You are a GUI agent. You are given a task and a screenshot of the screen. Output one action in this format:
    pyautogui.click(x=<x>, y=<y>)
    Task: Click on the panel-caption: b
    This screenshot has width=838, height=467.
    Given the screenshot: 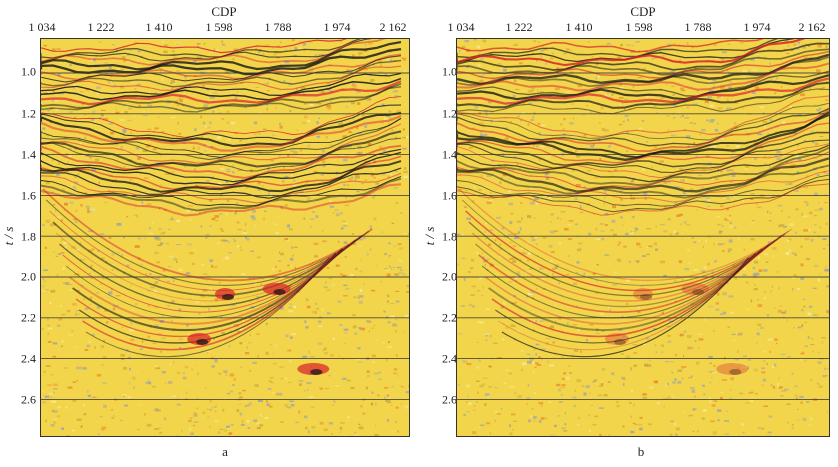 What is the action you would take?
    pyautogui.click(x=641, y=451)
    